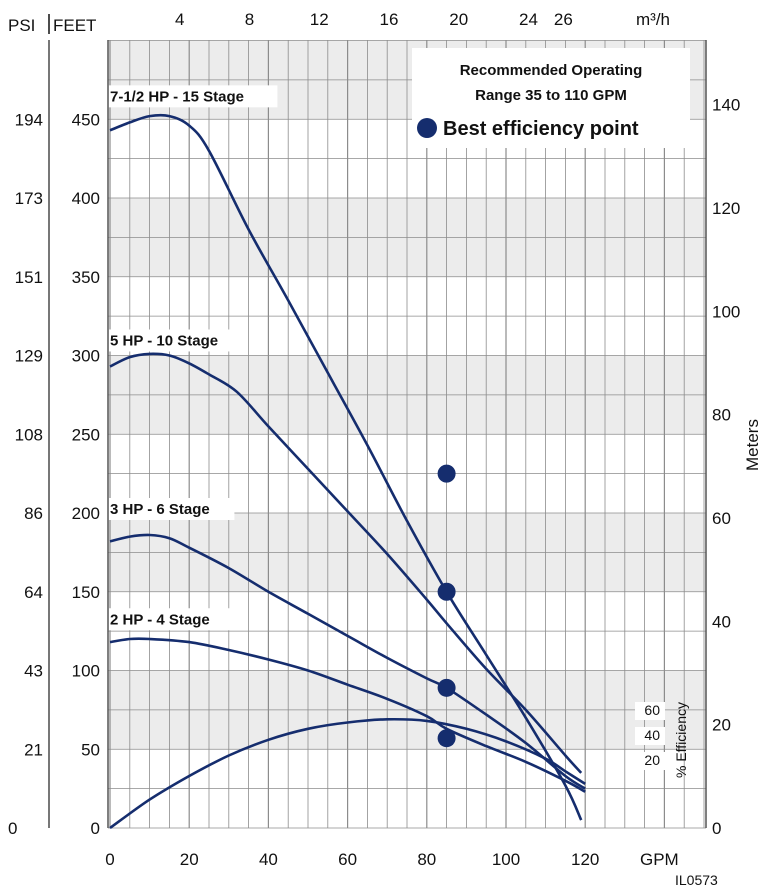 Image resolution: width=764 pixels, height=890 pixels. Describe the element at coordinates (160, 509) in the screenshot. I see `curve-label-2: 3 HP - 6 Stage` at that location.